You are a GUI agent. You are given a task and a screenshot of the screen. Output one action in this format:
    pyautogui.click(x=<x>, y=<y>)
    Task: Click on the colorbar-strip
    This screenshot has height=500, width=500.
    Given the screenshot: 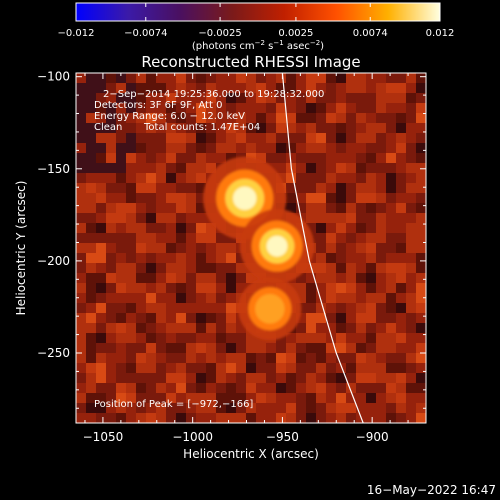 What is the action you would take?
    pyautogui.click(x=258, y=12)
    